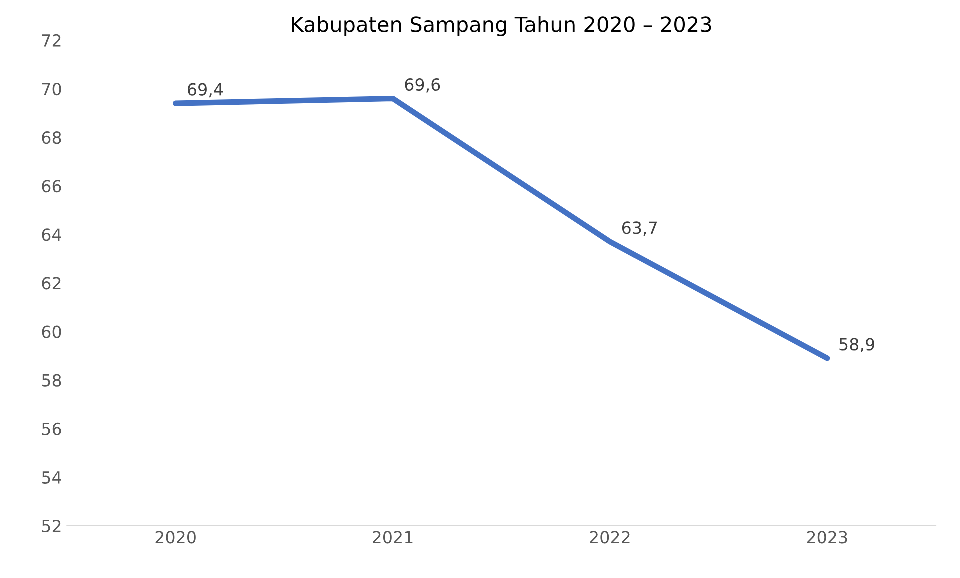  Describe the element at coordinates (502, 26) in the screenshot. I see `chart-title: Kabupaten Sampang Tahun 2020 – 2023` at that location.